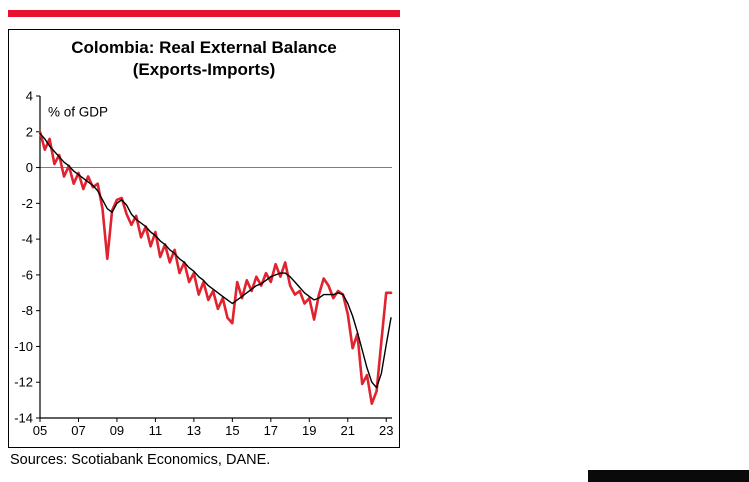 The width and height of the screenshot is (749, 482). I want to click on svg-text: 07, so click(78, 430).